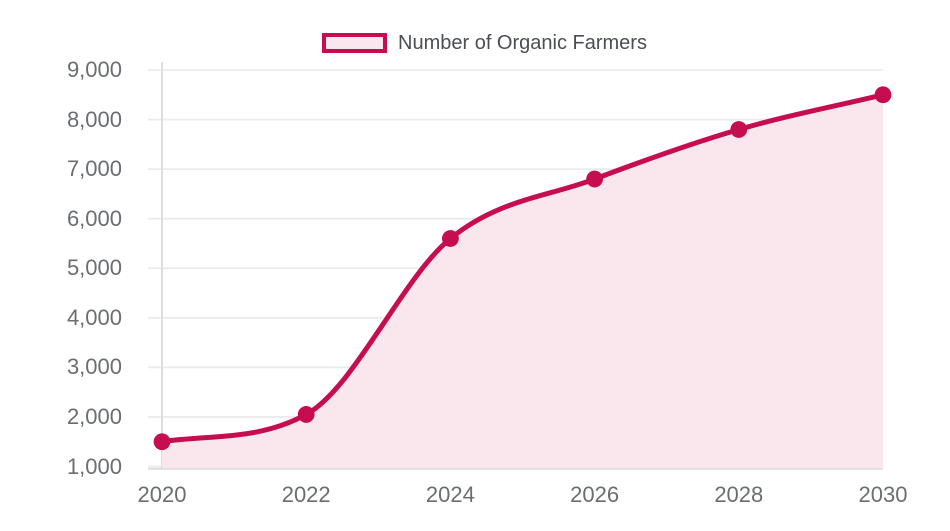 The height and width of the screenshot is (531, 950). What do you see at coordinates (94, 466) in the screenshot?
I see `y-tick-label: 1,000` at bounding box center [94, 466].